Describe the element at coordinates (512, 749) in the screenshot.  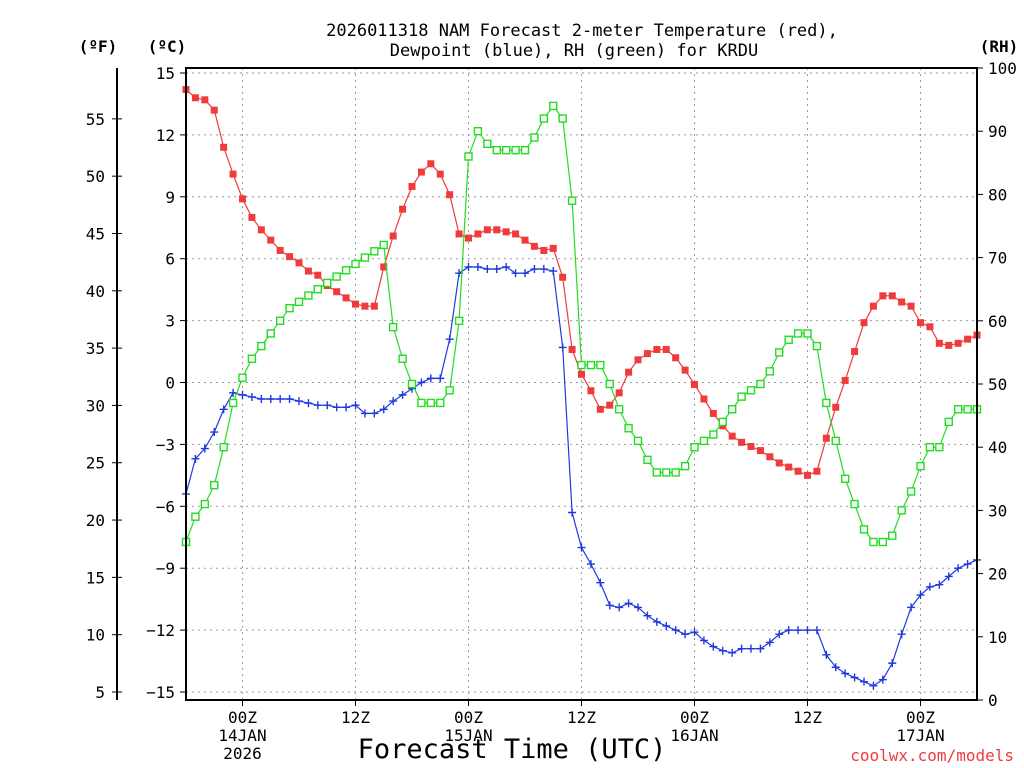
I see `x-axis-label: Forecast Time (UTC)` at that location.